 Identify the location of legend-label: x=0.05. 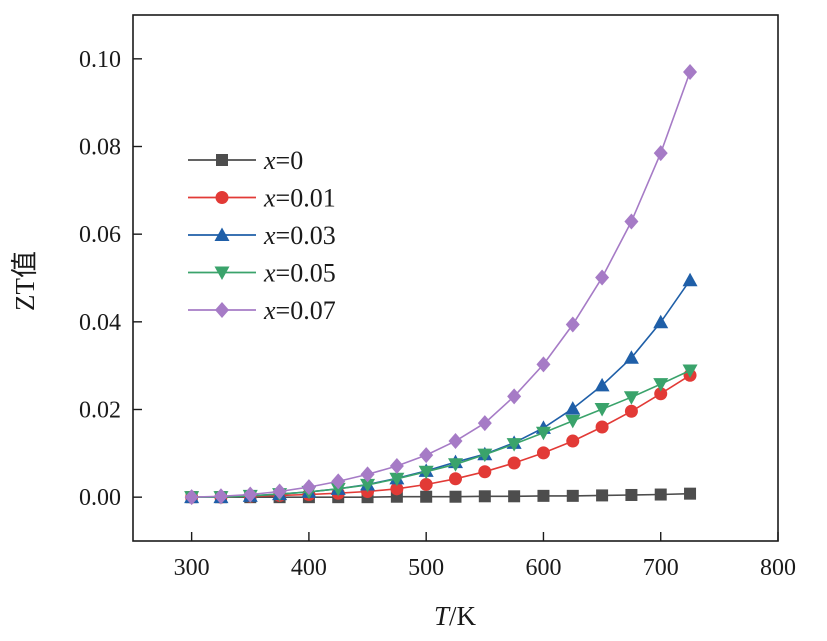
(299, 273).